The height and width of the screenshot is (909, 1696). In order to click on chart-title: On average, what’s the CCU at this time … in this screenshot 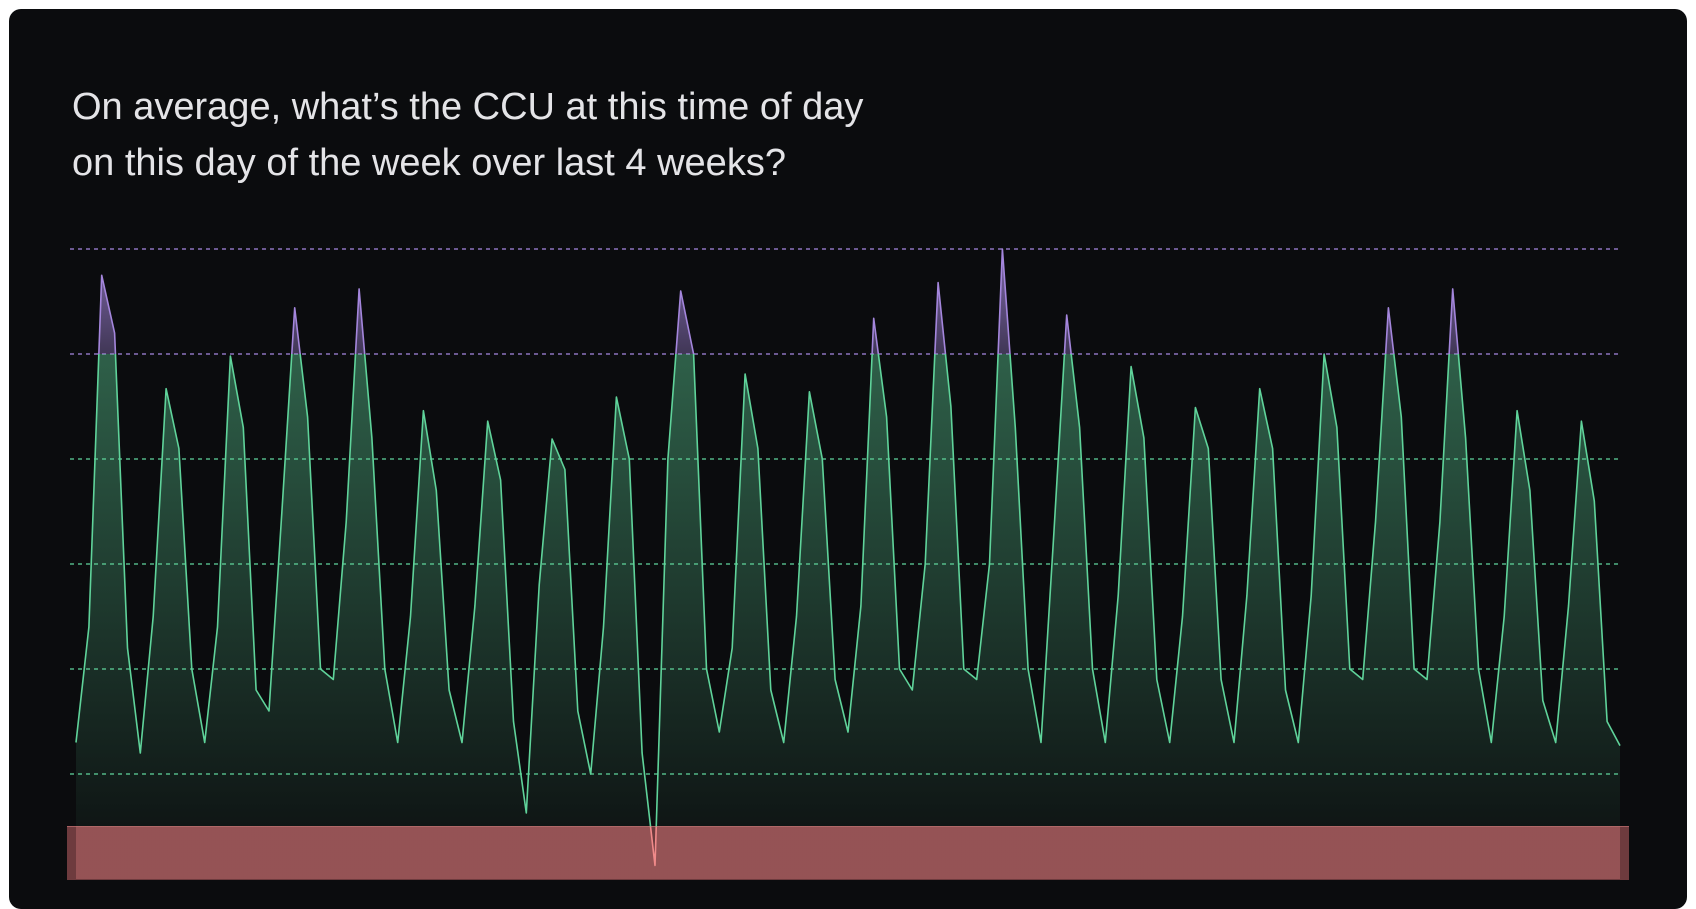, I will do `click(467, 135)`.